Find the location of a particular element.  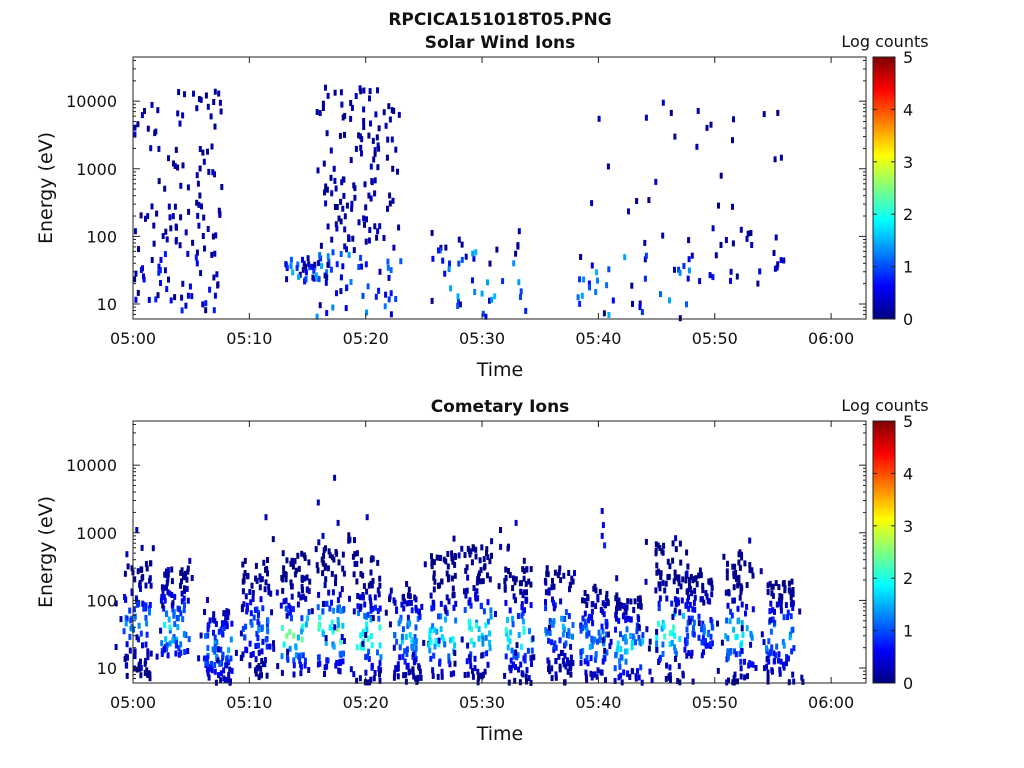

panel-title: Cometary Ions is located at coordinates (500, 407).